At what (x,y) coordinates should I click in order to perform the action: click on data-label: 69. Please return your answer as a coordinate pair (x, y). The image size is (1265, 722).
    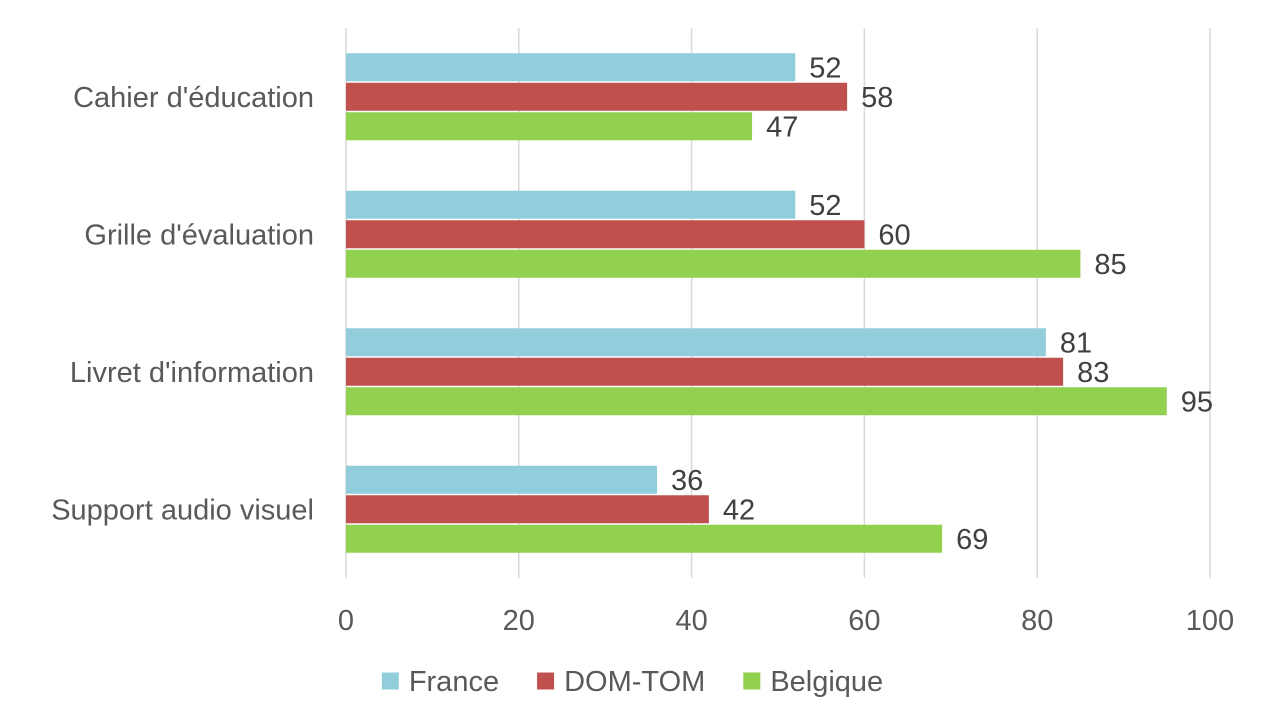
    Looking at the image, I should click on (972, 540).